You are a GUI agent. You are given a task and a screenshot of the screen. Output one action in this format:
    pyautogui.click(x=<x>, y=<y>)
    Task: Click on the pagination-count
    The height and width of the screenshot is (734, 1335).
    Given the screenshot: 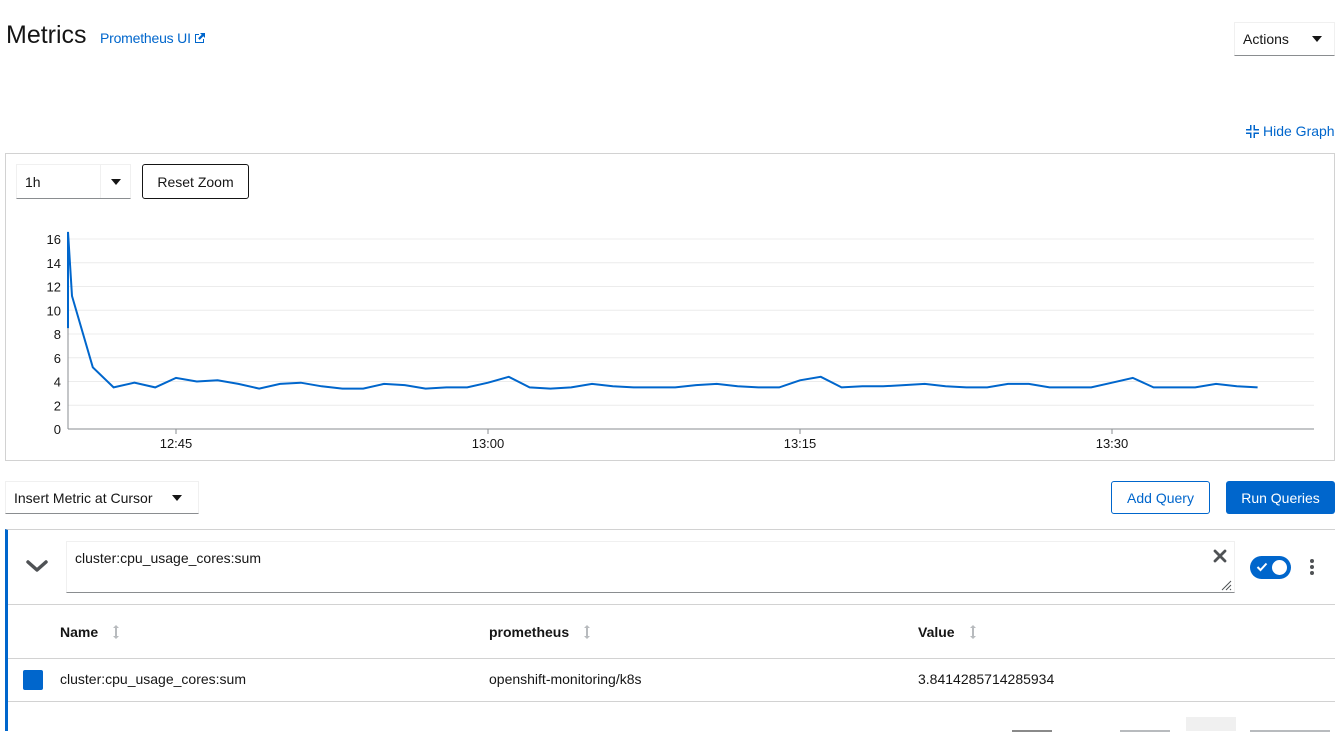 What is the action you would take?
    pyautogui.click(x=1032, y=728)
    